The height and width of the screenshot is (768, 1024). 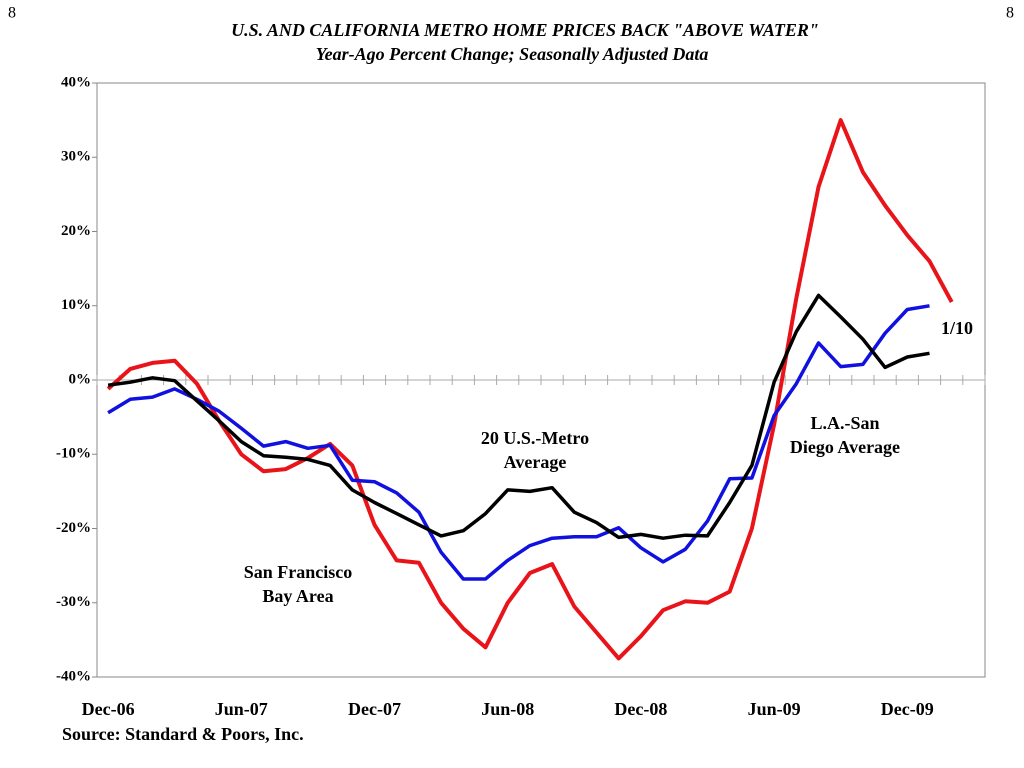 I want to click on y-tick-label: 40%, so click(x=76, y=82).